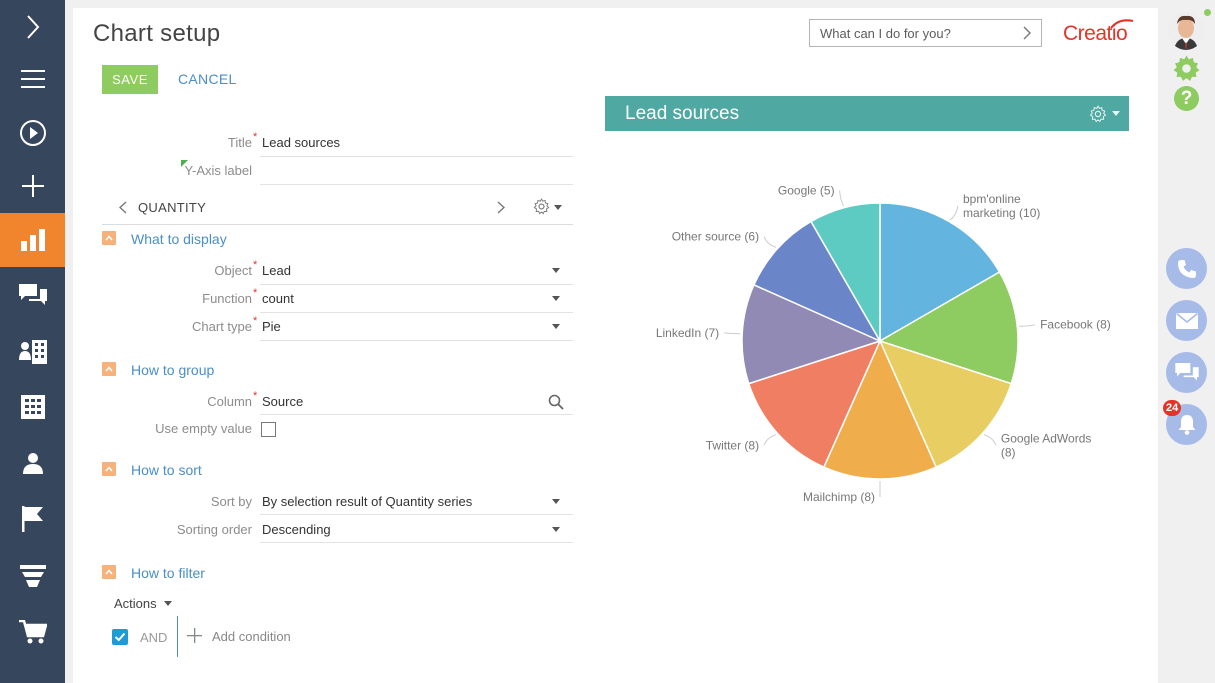  Describe the element at coordinates (556, 298) in the screenshot. I see `function-dropdown-icon` at that location.